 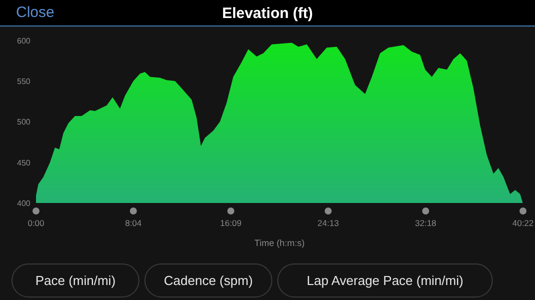 I want to click on pill-button: Lap Average Pace (min/mi), so click(x=385, y=281).